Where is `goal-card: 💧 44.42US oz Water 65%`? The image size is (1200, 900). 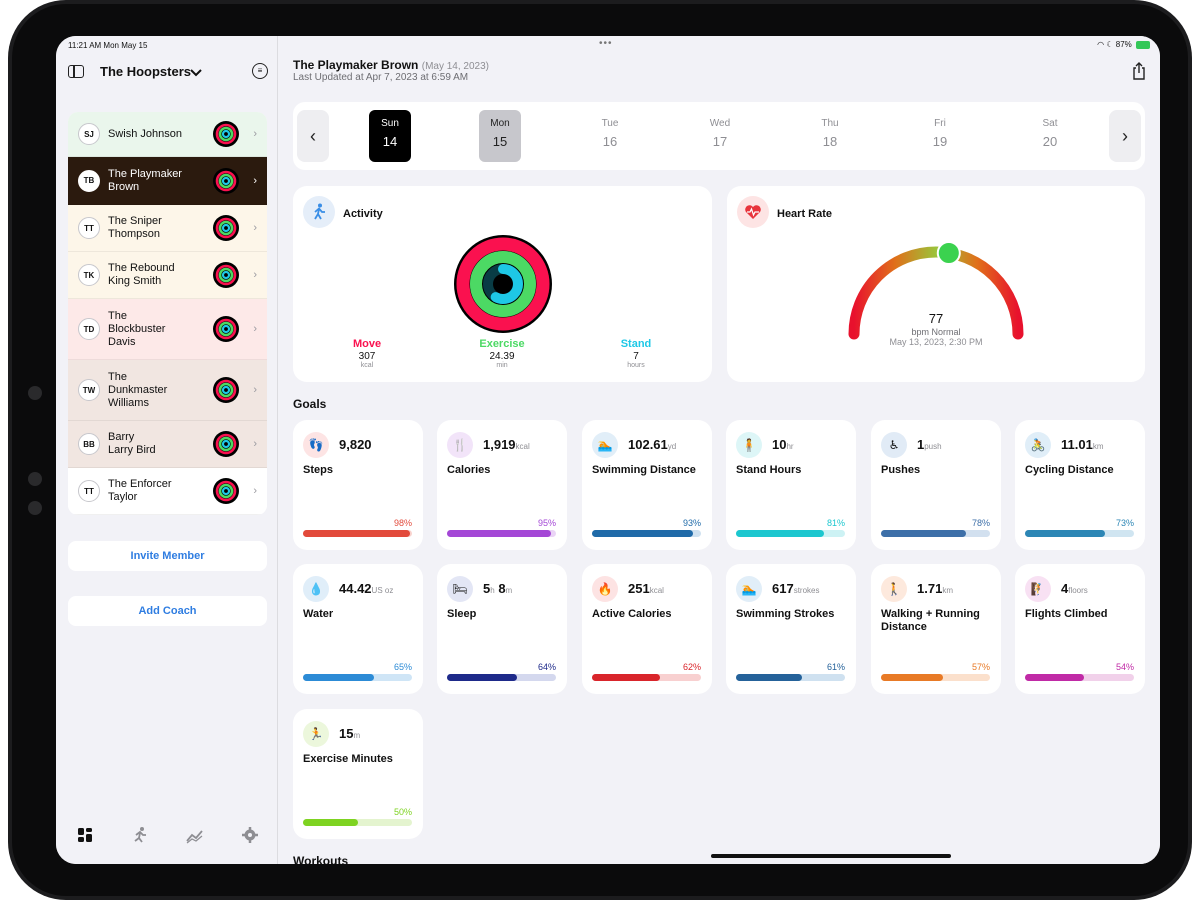 goal-card: 💧 44.42US oz Water 65% is located at coordinates (358, 629).